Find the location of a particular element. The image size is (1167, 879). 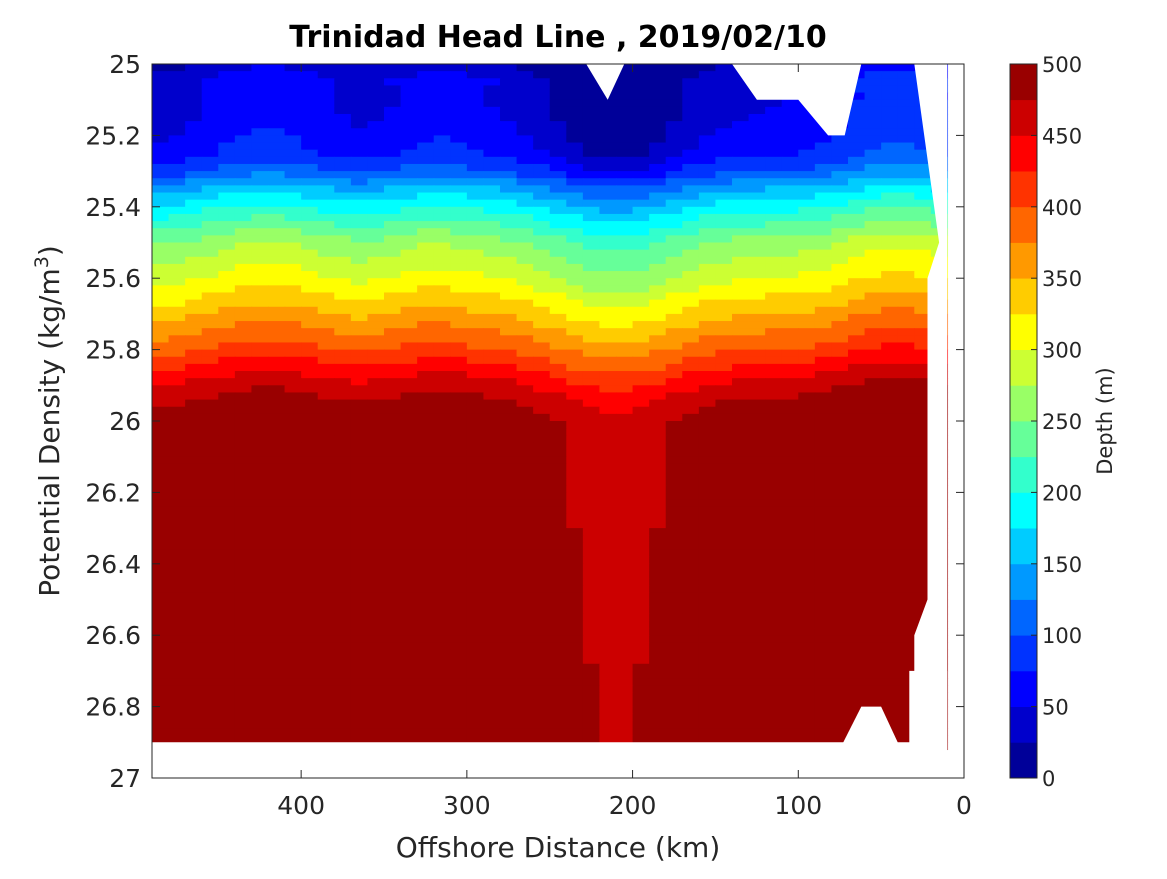

y-tick-label: 25.4 is located at coordinates (113, 207).